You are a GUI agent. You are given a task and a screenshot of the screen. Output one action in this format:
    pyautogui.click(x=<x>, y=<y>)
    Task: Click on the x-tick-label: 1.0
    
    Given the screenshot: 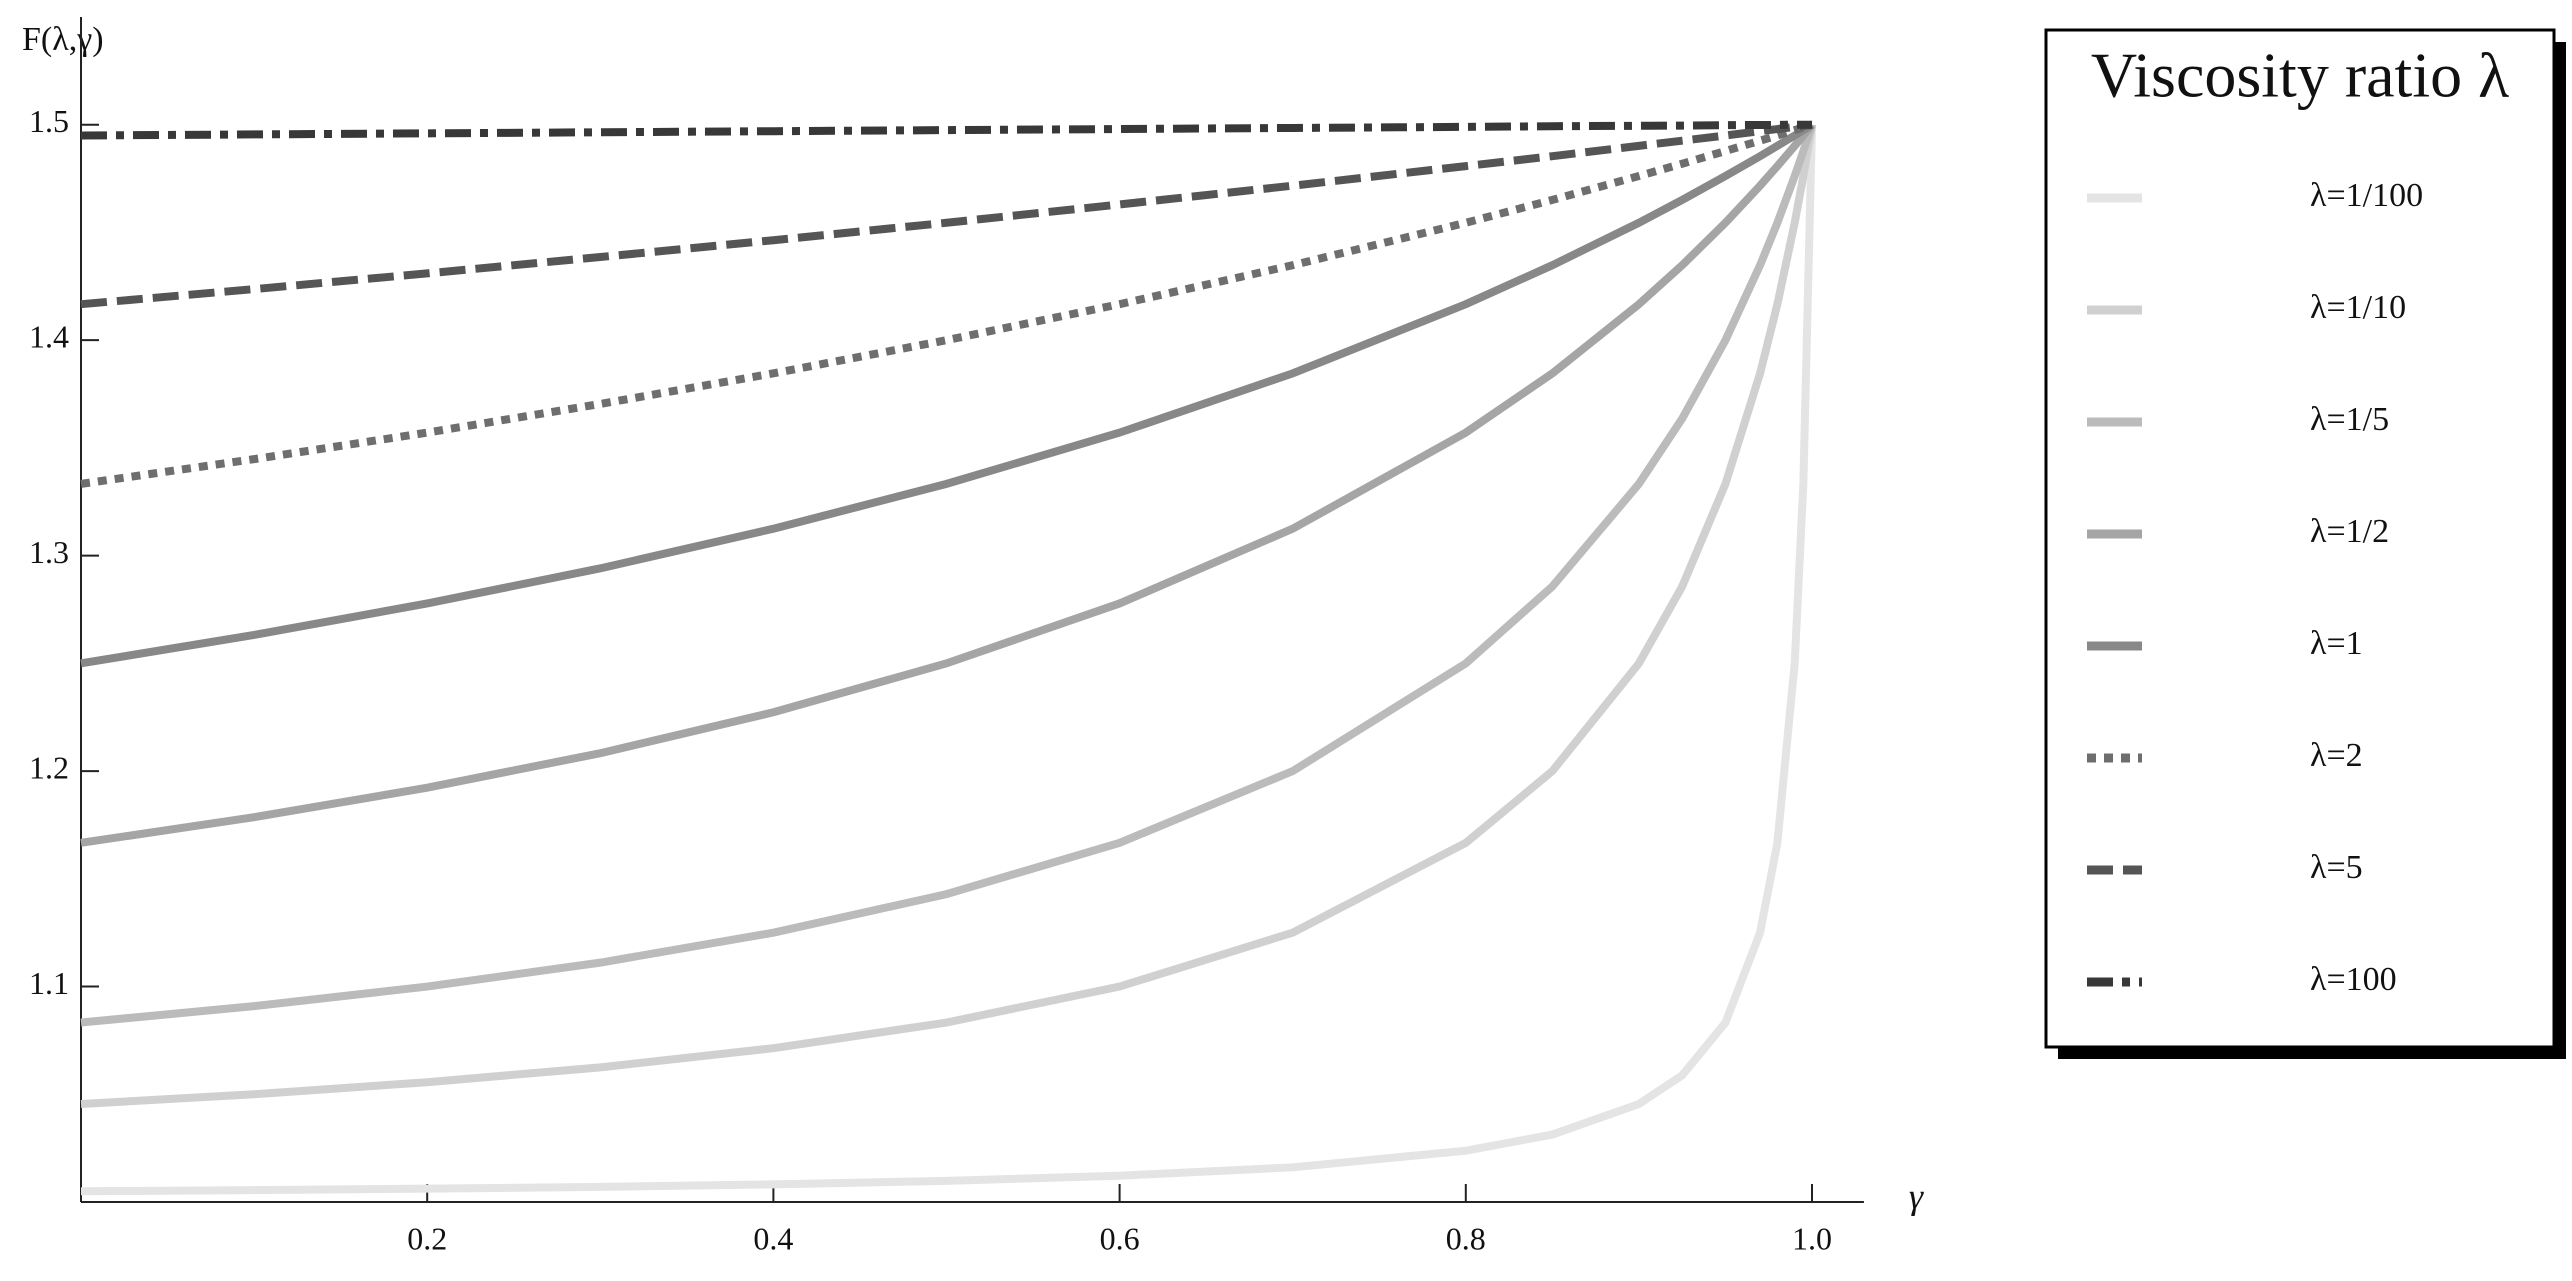 What is the action you would take?
    pyautogui.click(x=1812, y=1238)
    